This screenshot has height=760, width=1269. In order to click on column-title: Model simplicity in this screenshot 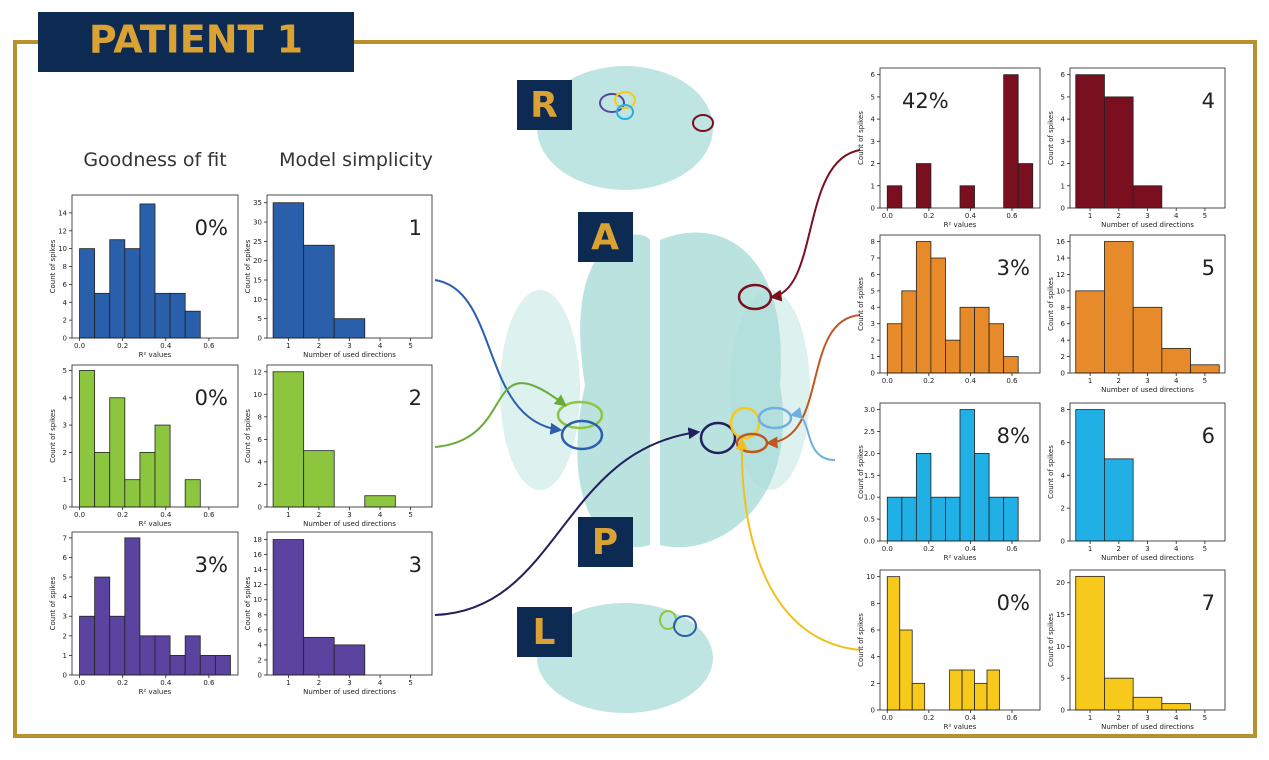, I will do `click(356, 160)`.